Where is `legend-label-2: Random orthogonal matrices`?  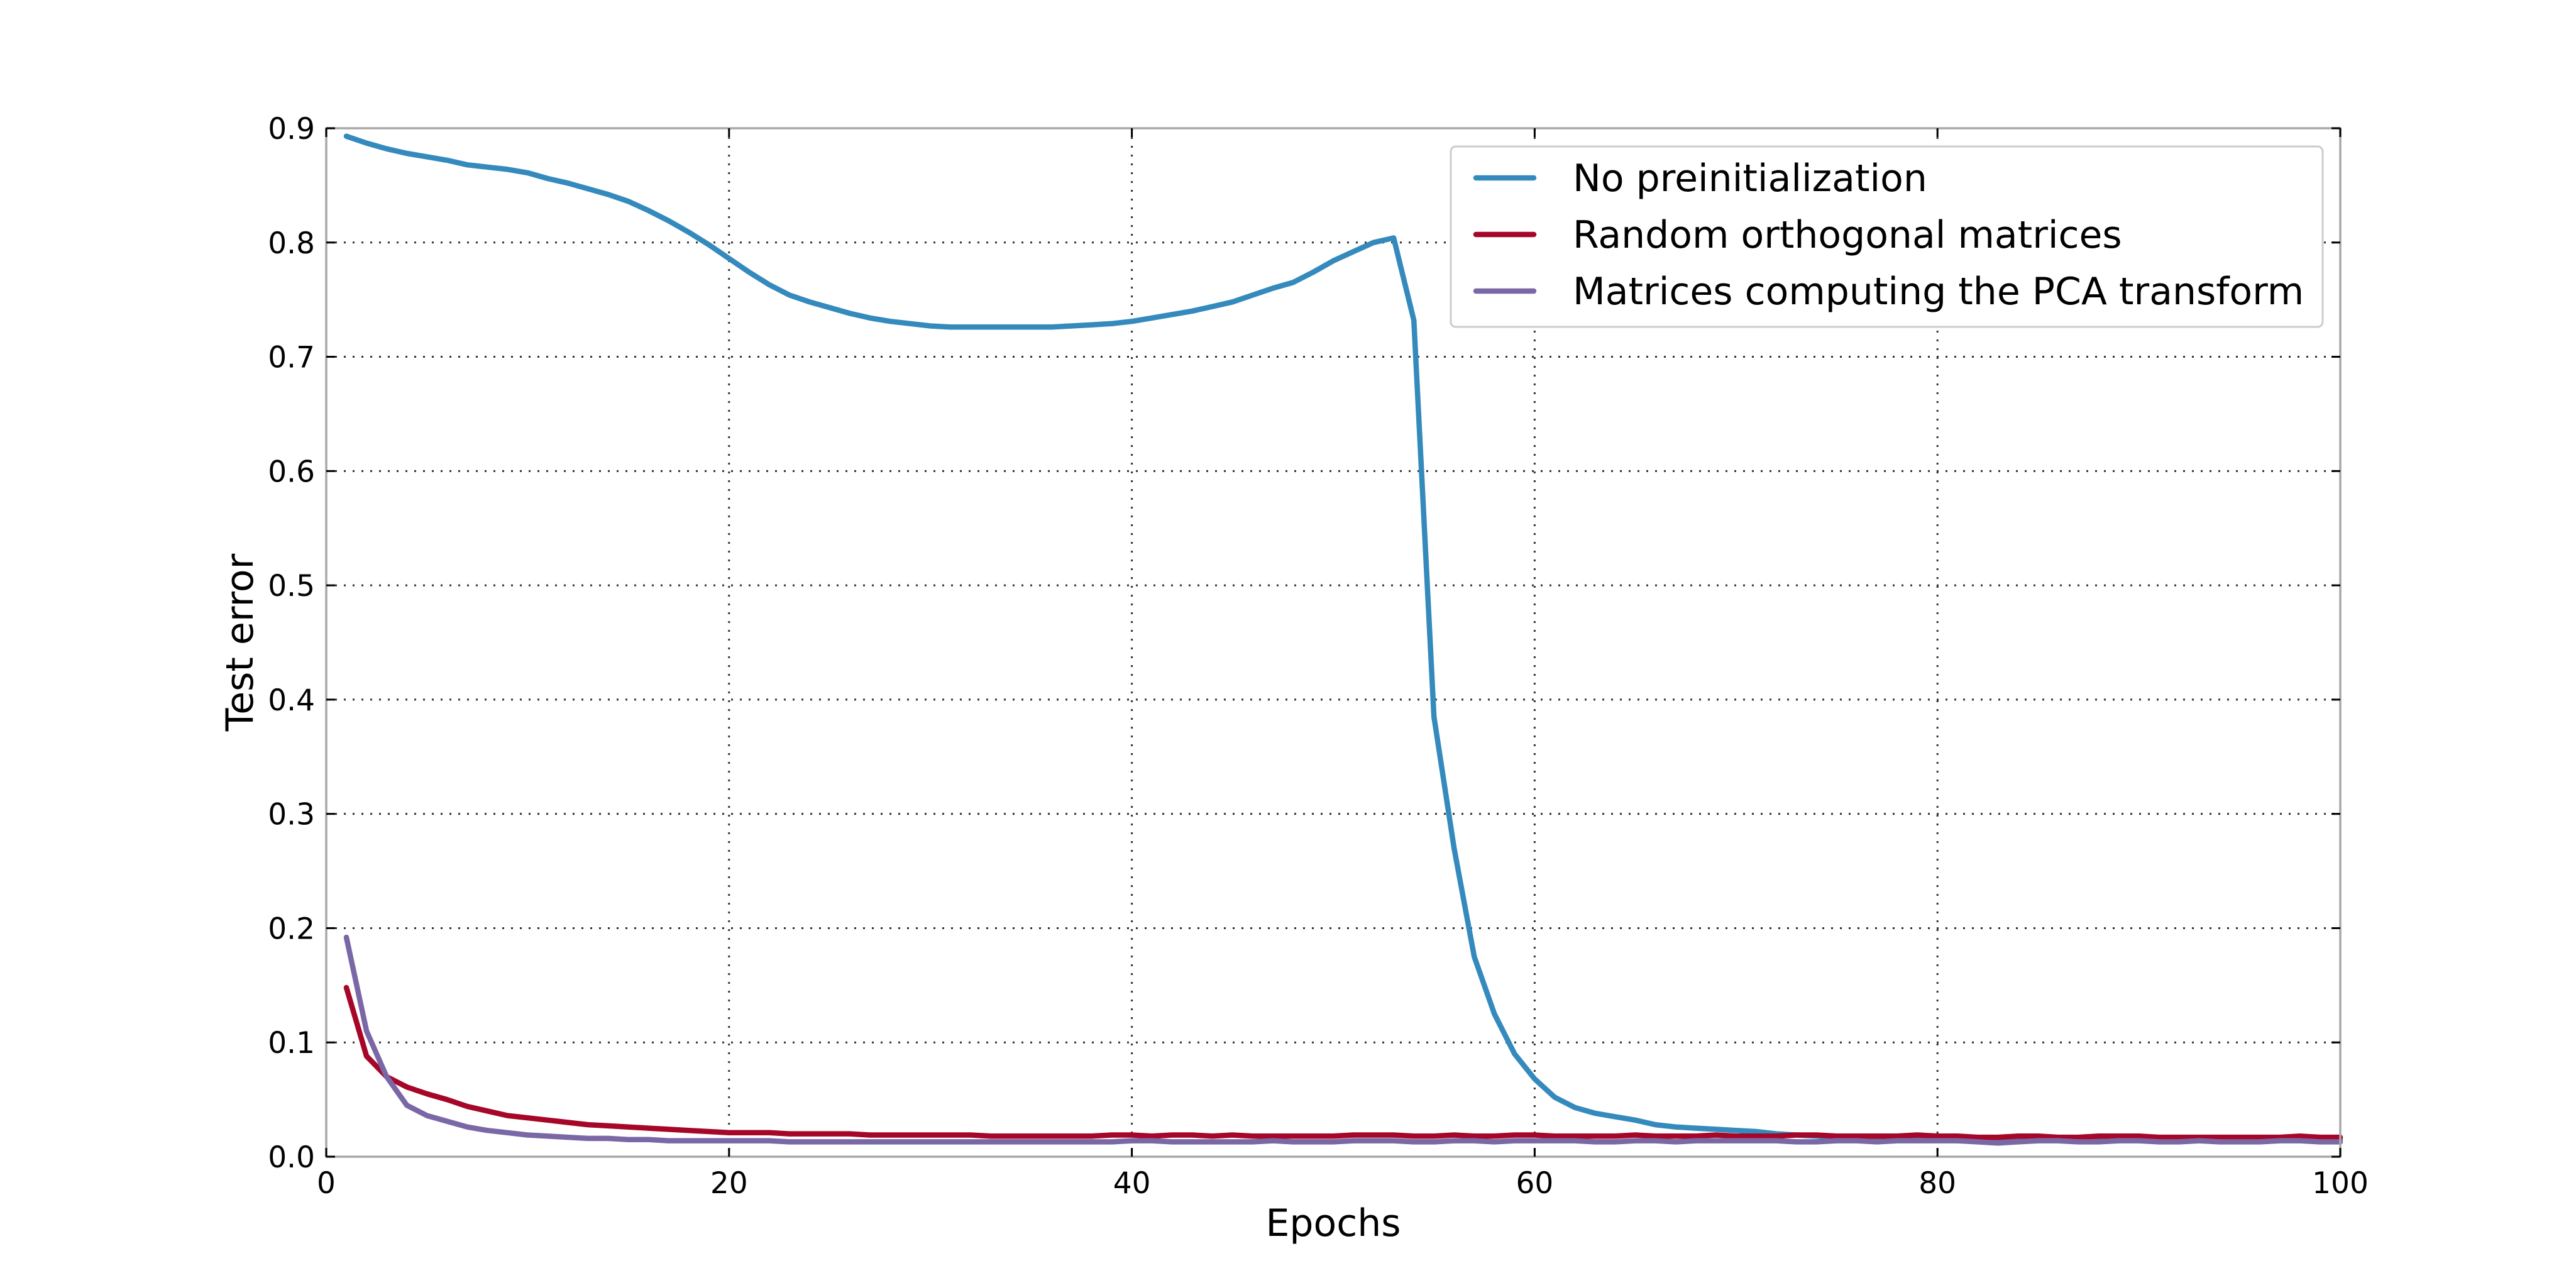 legend-label-2: Random orthogonal matrices is located at coordinates (1847, 235).